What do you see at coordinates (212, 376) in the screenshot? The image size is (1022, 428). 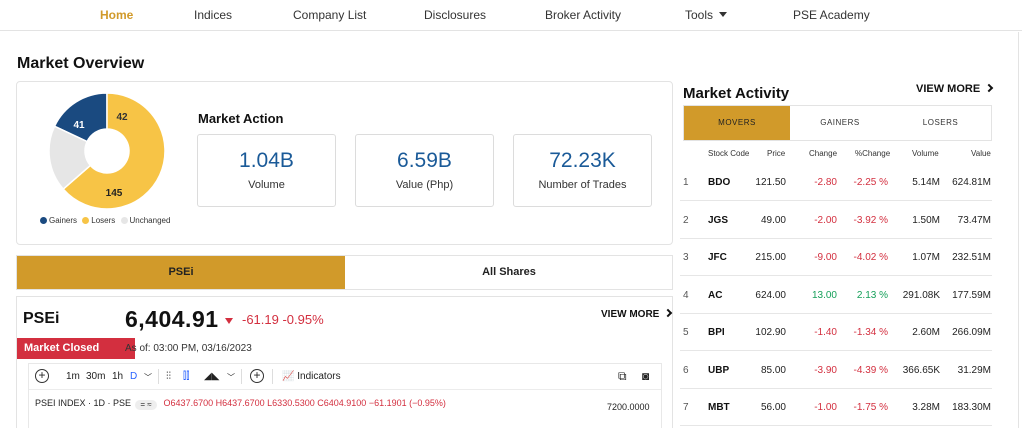 I see `area-style-icon: ◢◣` at bounding box center [212, 376].